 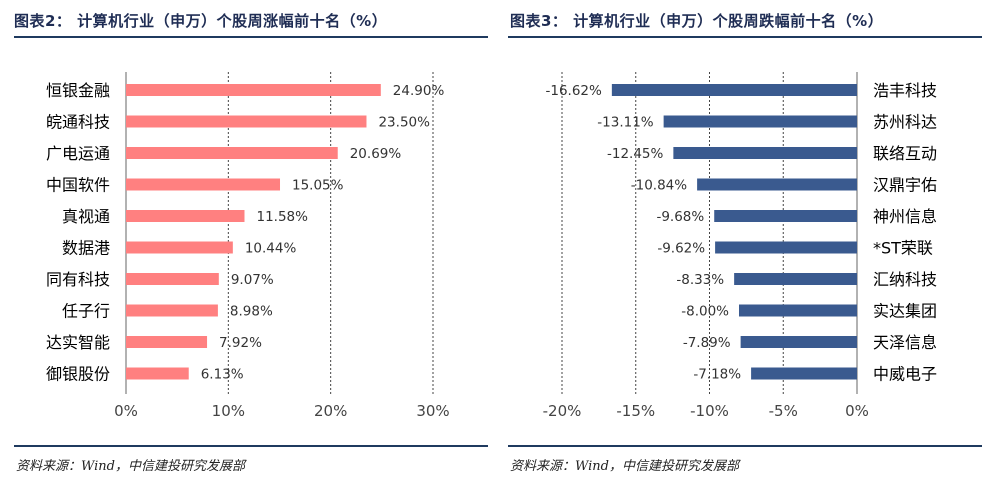 What do you see at coordinates (201, 21) in the screenshot?
I see `left-chart-title: 图表2： 计算机行业（申万）个股周涨幅前十名（%）` at bounding box center [201, 21].